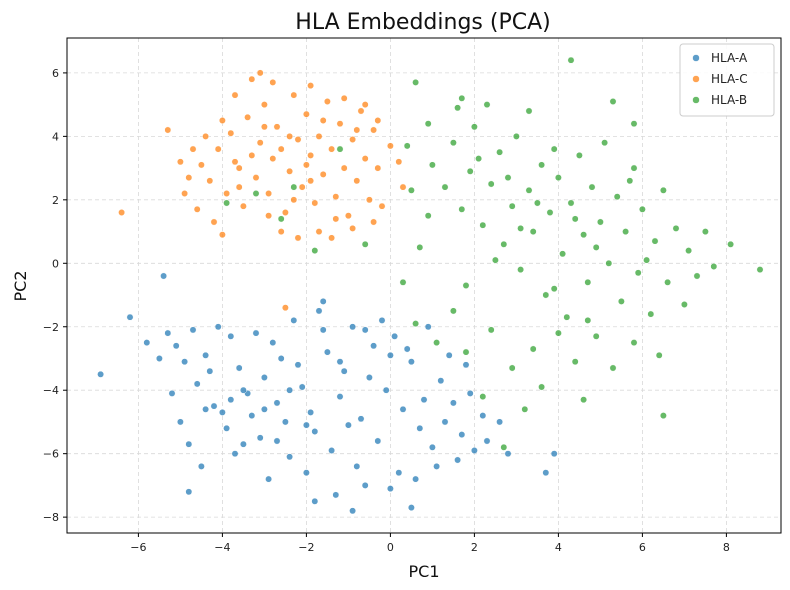 The image size is (790, 590). What do you see at coordinates (729, 100) in the screenshot?
I see `legend-label: HLA-B` at bounding box center [729, 100].